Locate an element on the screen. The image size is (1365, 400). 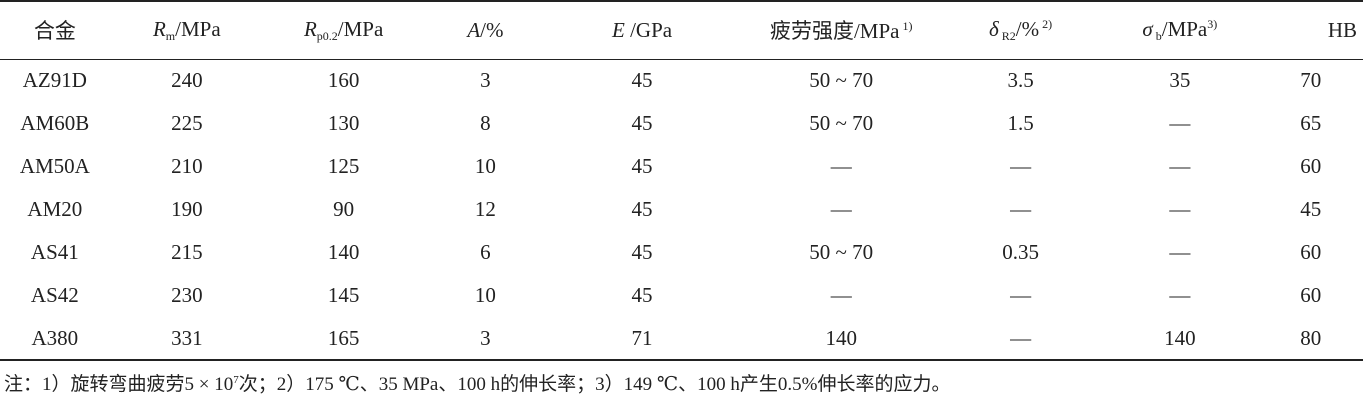
cell-creep-strain: 1.5 is located at coordinates (1020, 123).